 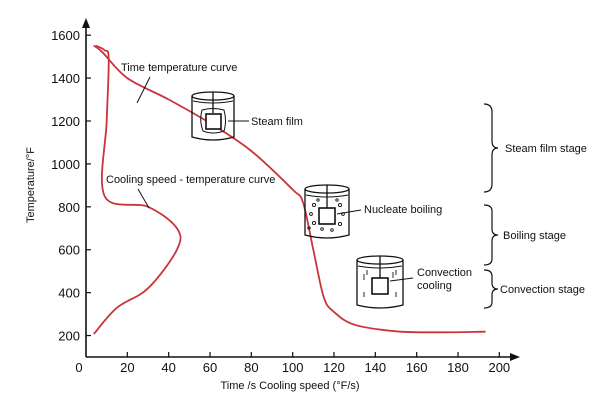 What do you see at coordinates (334, 367) in the screenshot?
I see `x-tick-label: 120` at bounding box center [334, 367].